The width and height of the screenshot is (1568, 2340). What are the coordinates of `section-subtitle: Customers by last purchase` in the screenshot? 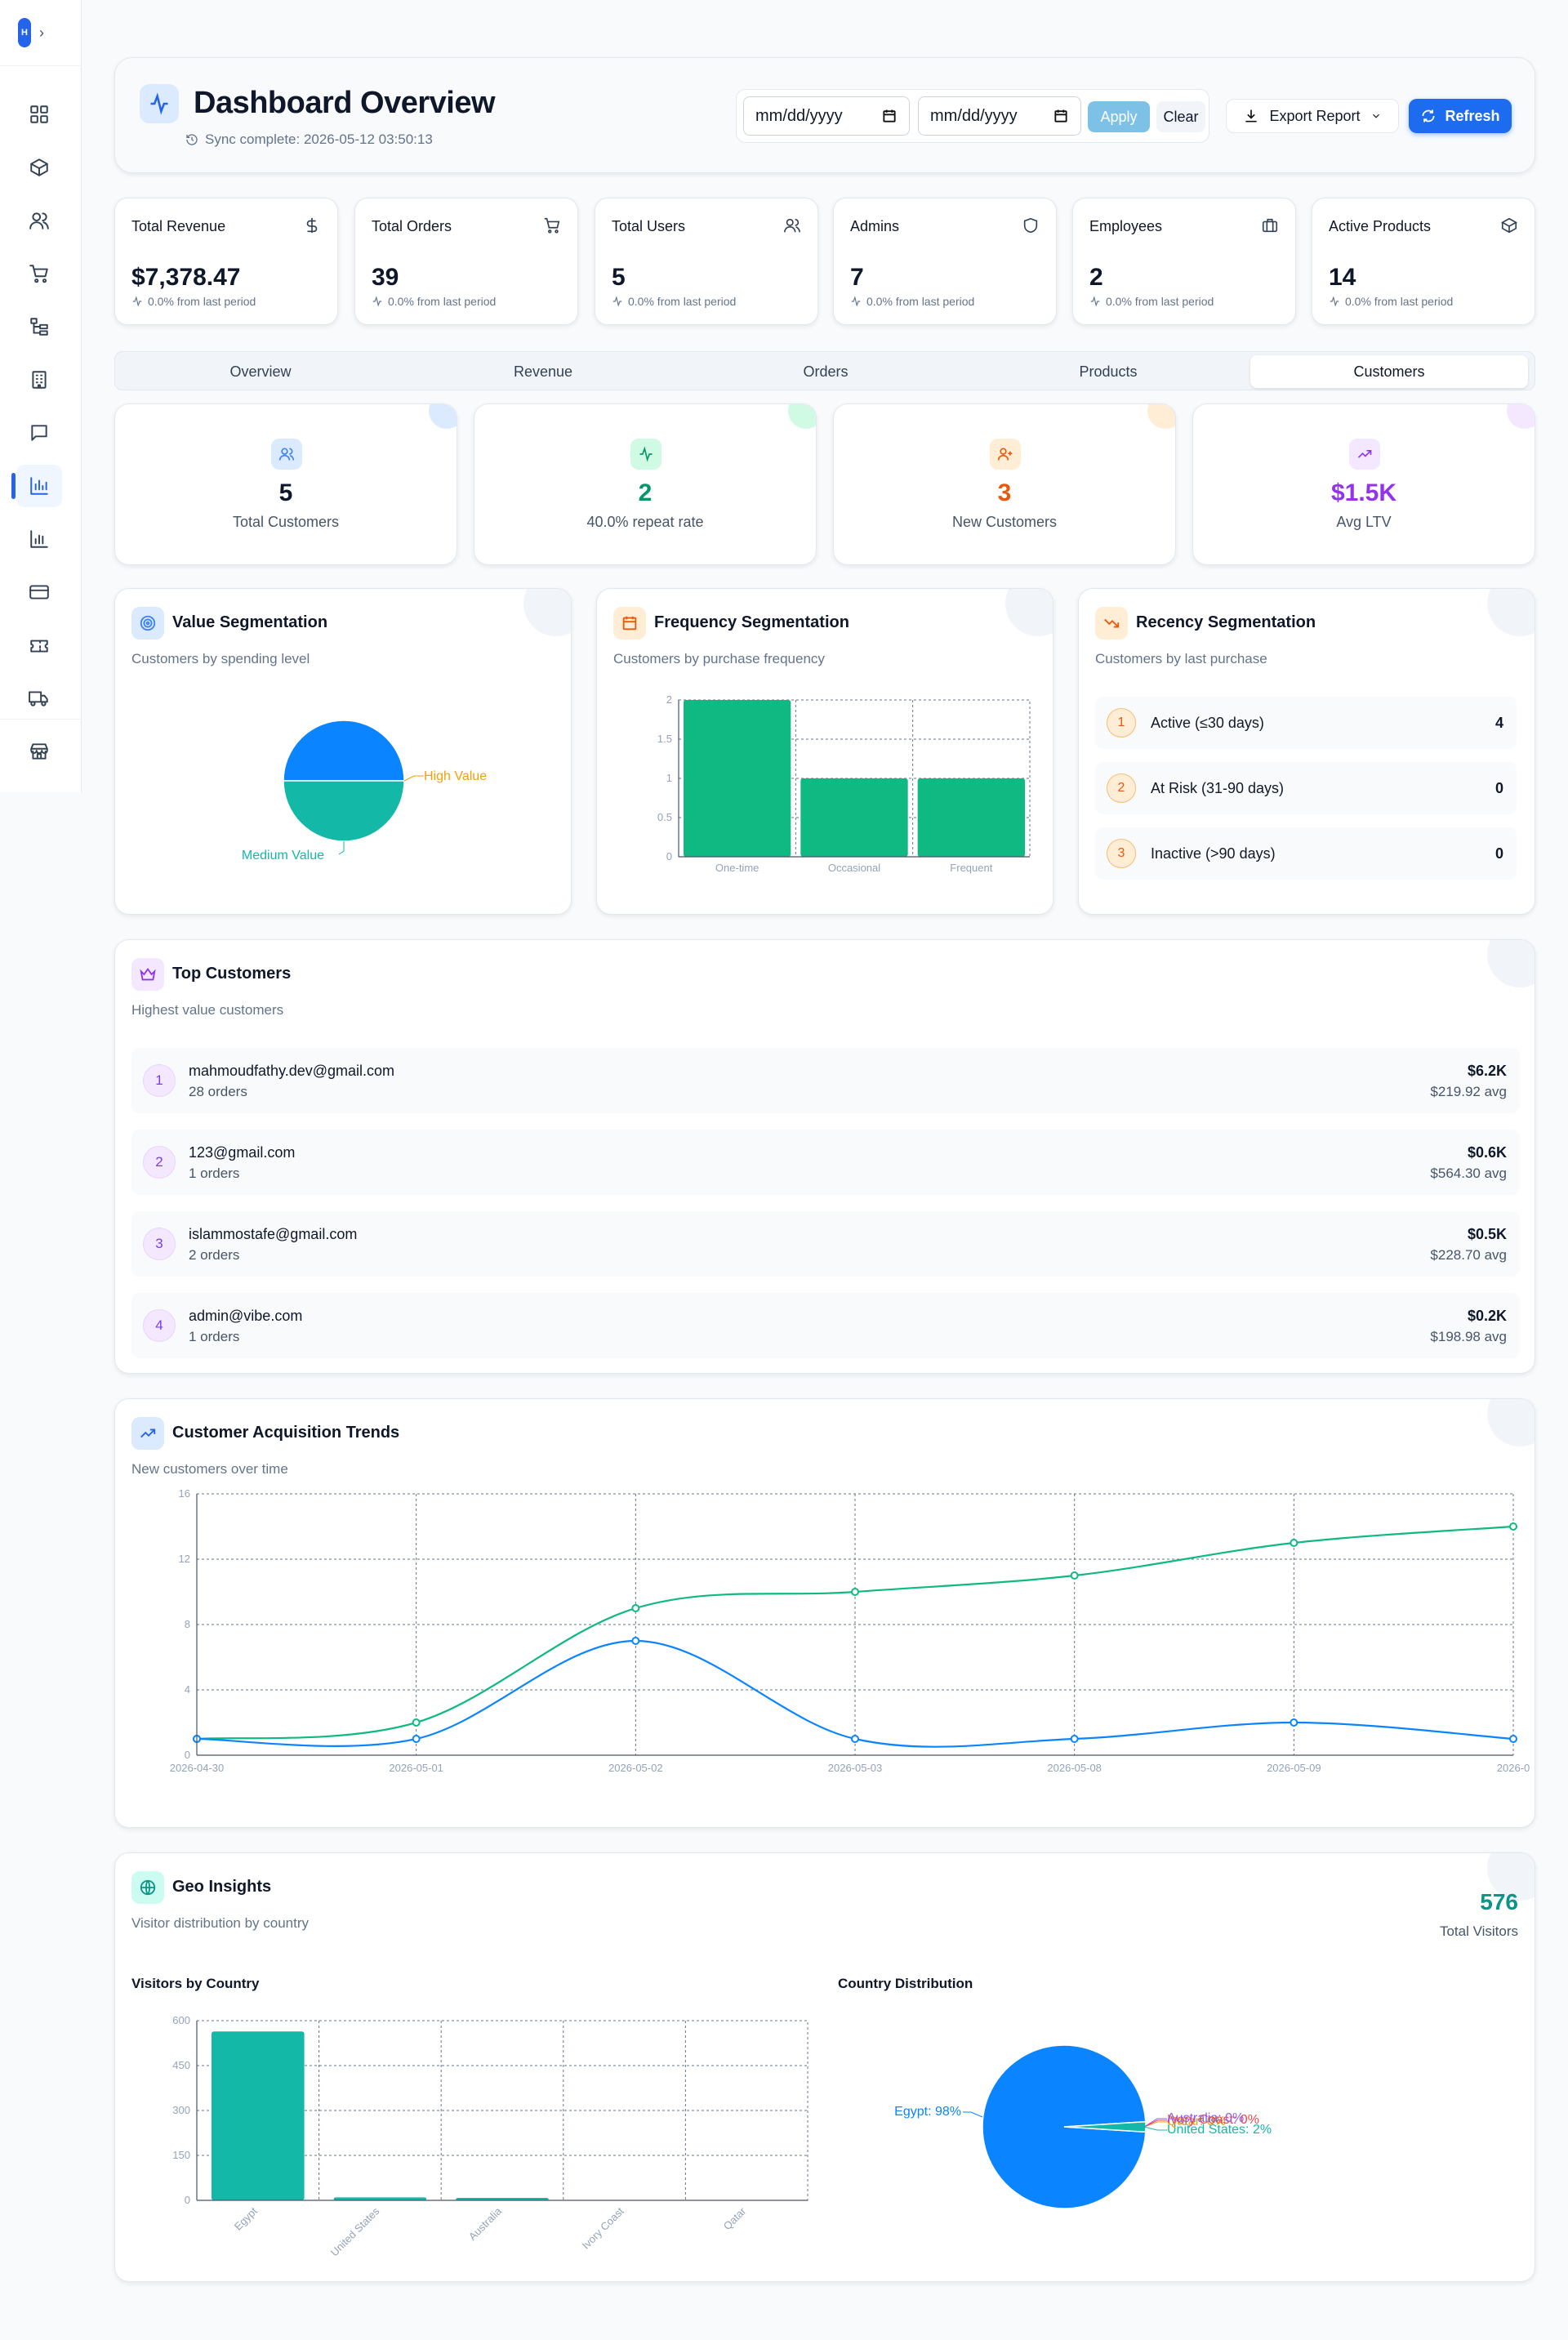 It's located at (1181, 658).